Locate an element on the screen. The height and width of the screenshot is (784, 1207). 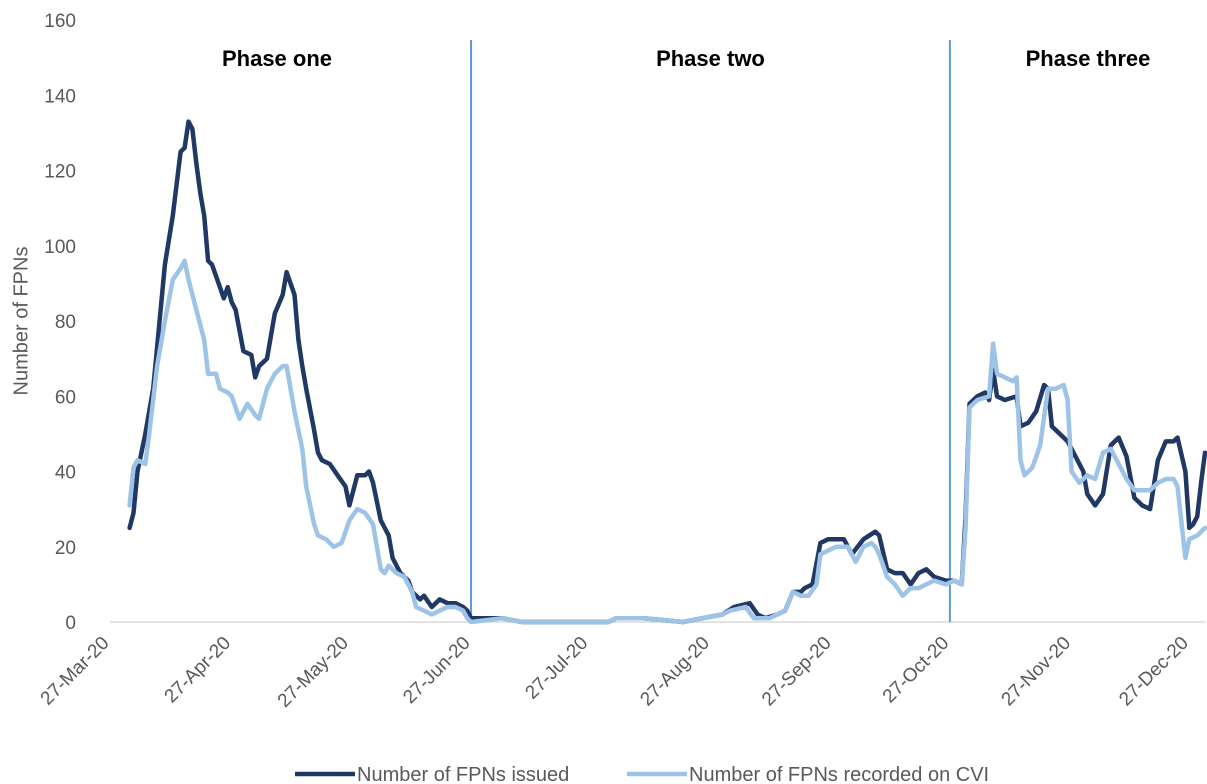
x-tick-label: 27-Oct-20 is located at coordinates (916, 670).